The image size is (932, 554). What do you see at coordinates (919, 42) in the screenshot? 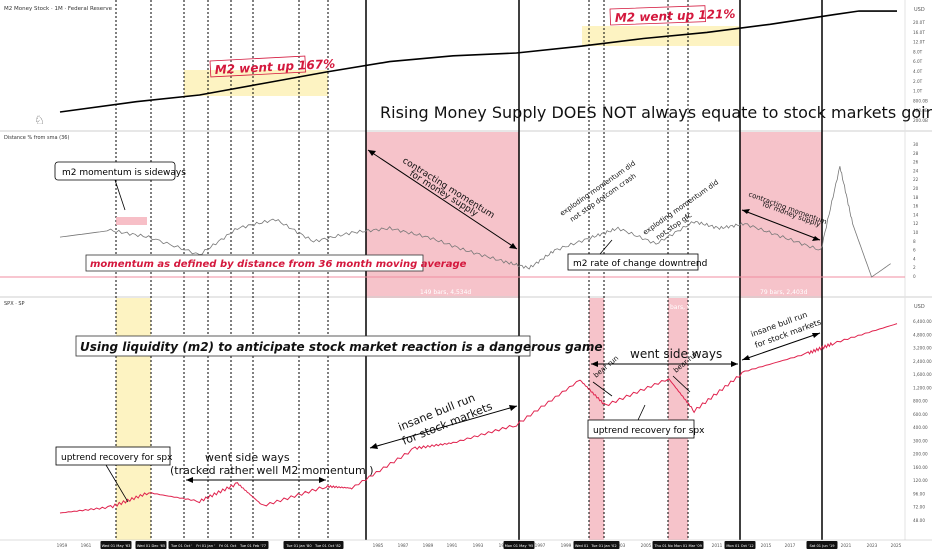
I see `price-axis-label: 12.0T` at bounding box center [919, 42].